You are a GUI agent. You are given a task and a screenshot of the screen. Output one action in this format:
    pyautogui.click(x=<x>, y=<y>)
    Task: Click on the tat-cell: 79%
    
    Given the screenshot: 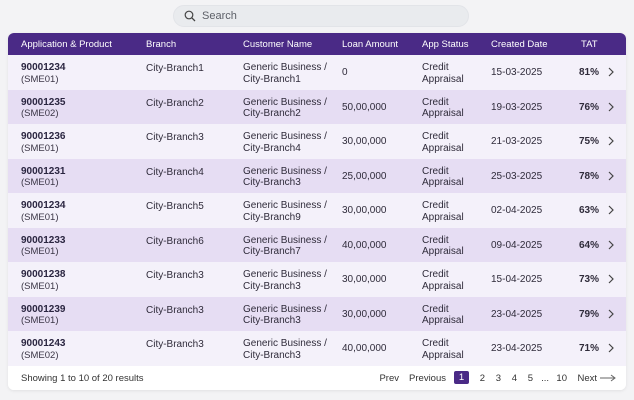 What is the action you would take?
    pyautogui.click(x=589, y=314)
    